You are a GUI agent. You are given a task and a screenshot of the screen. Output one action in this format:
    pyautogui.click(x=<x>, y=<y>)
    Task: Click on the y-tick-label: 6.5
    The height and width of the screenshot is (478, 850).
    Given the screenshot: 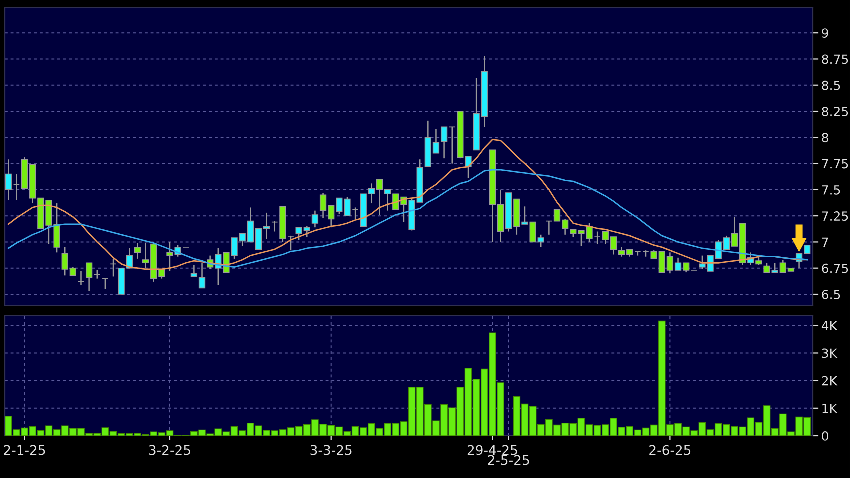 What is the action you would take?
    pyautogui.click(x=831, y=295)
    